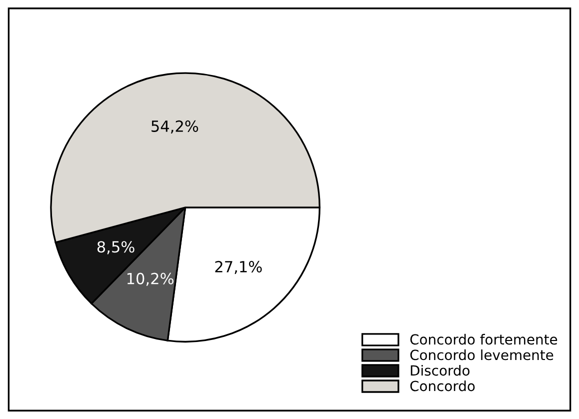 This screenshot has height=419, width=579. Describe the element at coordinates (440, 370) in the screenshot. I see `legend-label: Discordo` at that location.